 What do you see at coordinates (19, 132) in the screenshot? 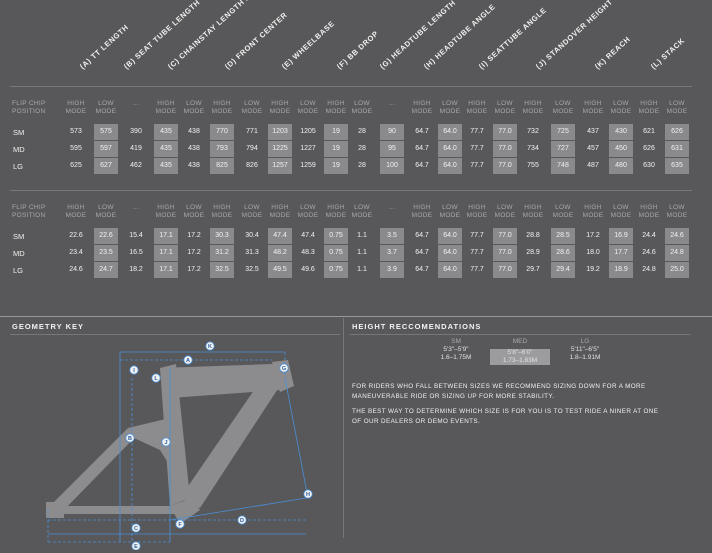
I see `mm-table-size-sm: SM` at bounding box center [19, 132].